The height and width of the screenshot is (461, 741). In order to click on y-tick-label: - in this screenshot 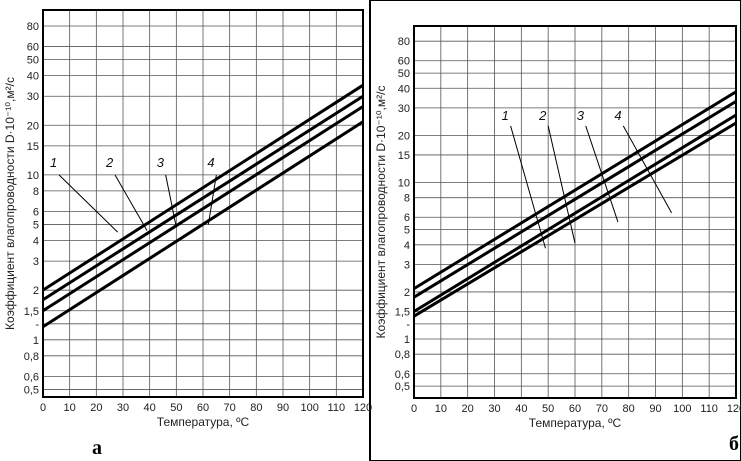, I will do `click(37, 325)`.